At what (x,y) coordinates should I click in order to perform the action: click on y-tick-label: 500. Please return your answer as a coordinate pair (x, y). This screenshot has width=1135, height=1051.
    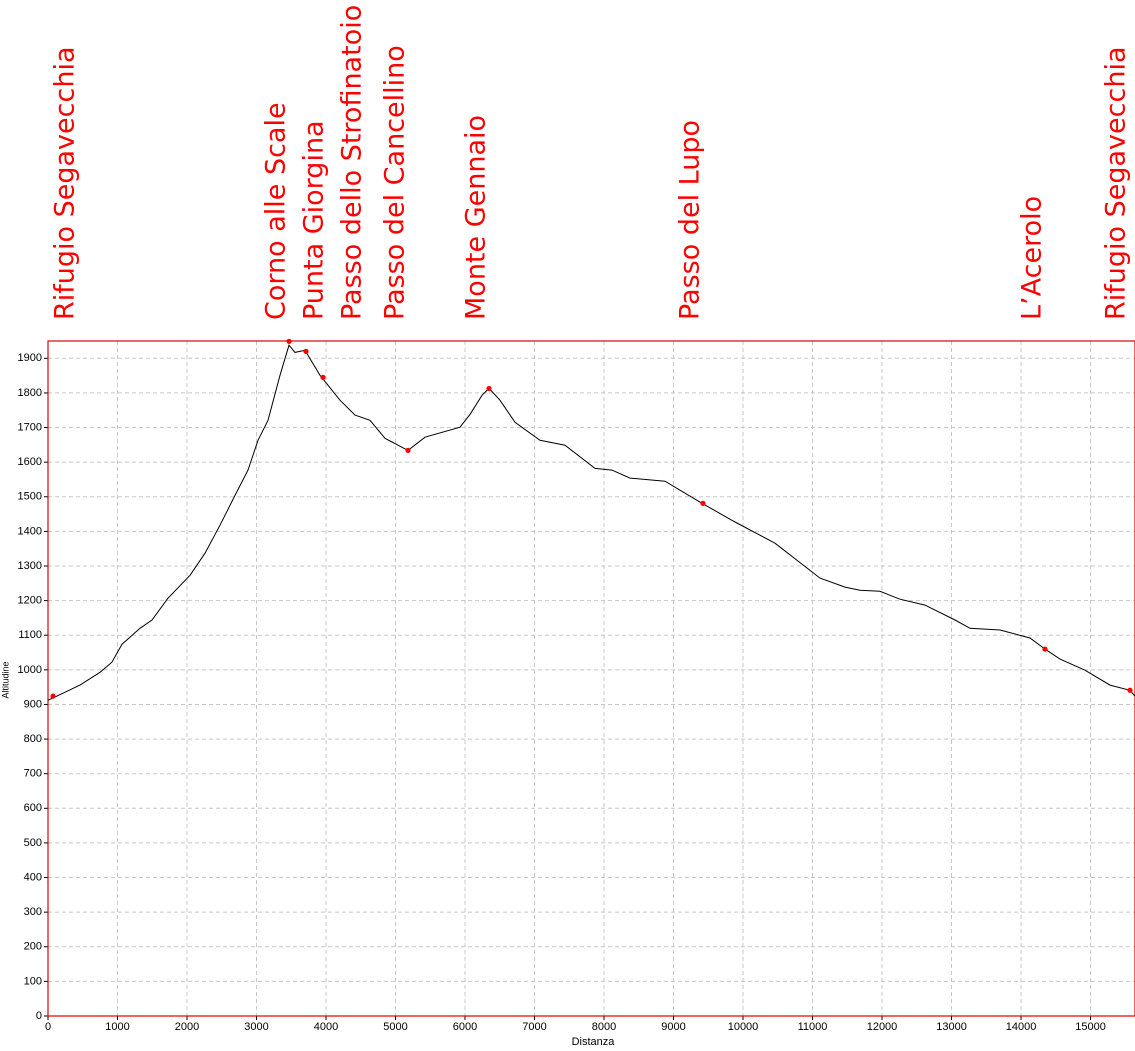
    Looking at the image, I should click on (33, 843).